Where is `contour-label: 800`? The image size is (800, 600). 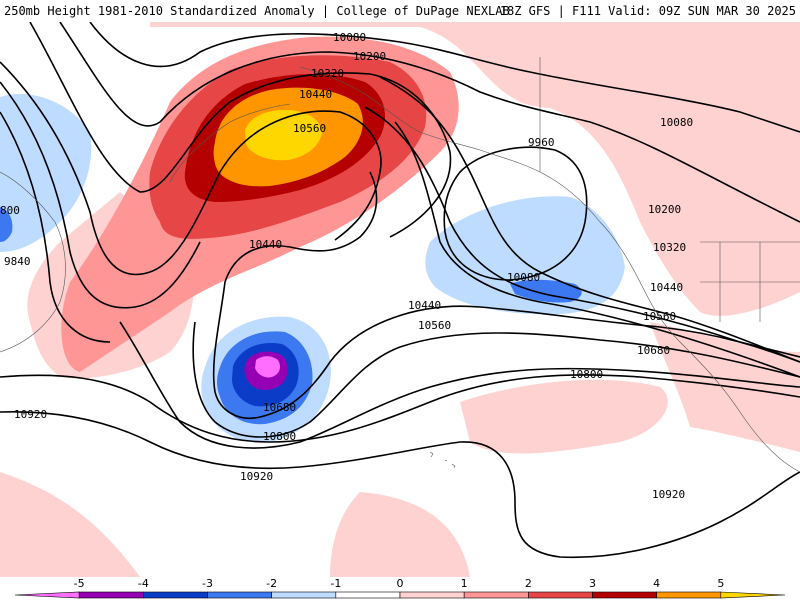
contour-label: 800 is located at coordinates (10, 210).